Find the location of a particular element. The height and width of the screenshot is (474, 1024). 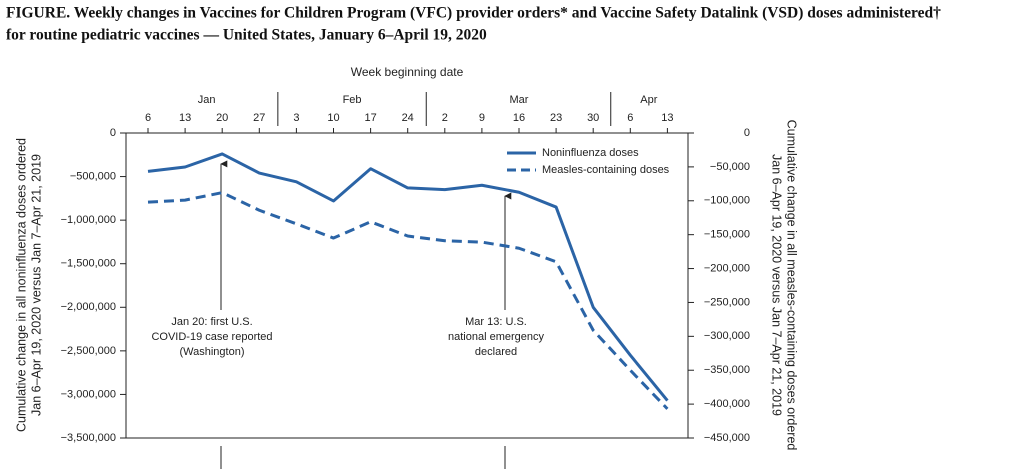

annotation-text: declared is located at coordinates (496, 352).